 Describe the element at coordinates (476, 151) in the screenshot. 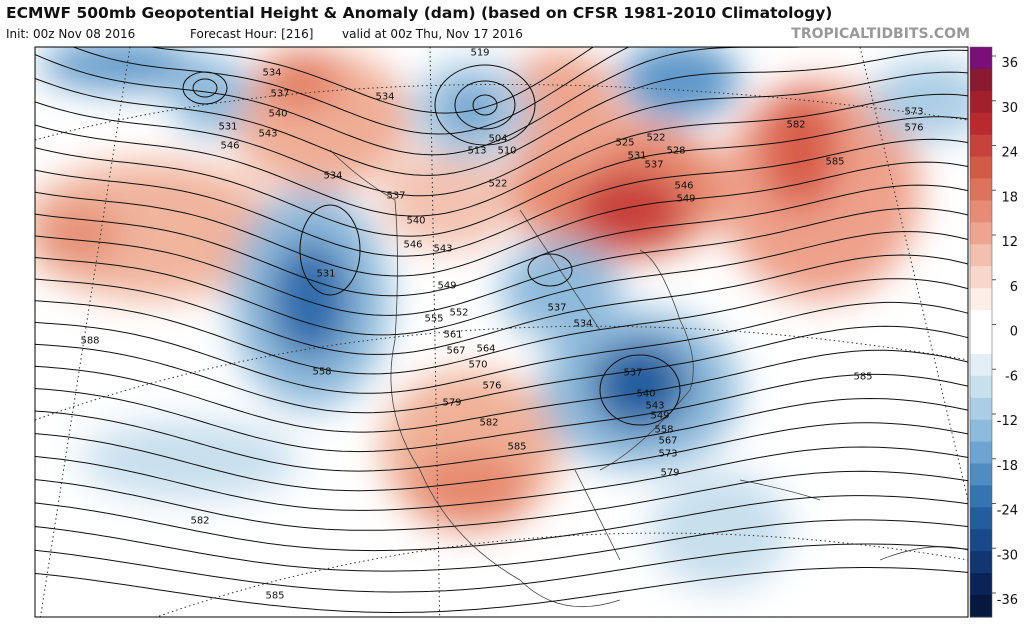

I see `contour-label: 513` at that location.